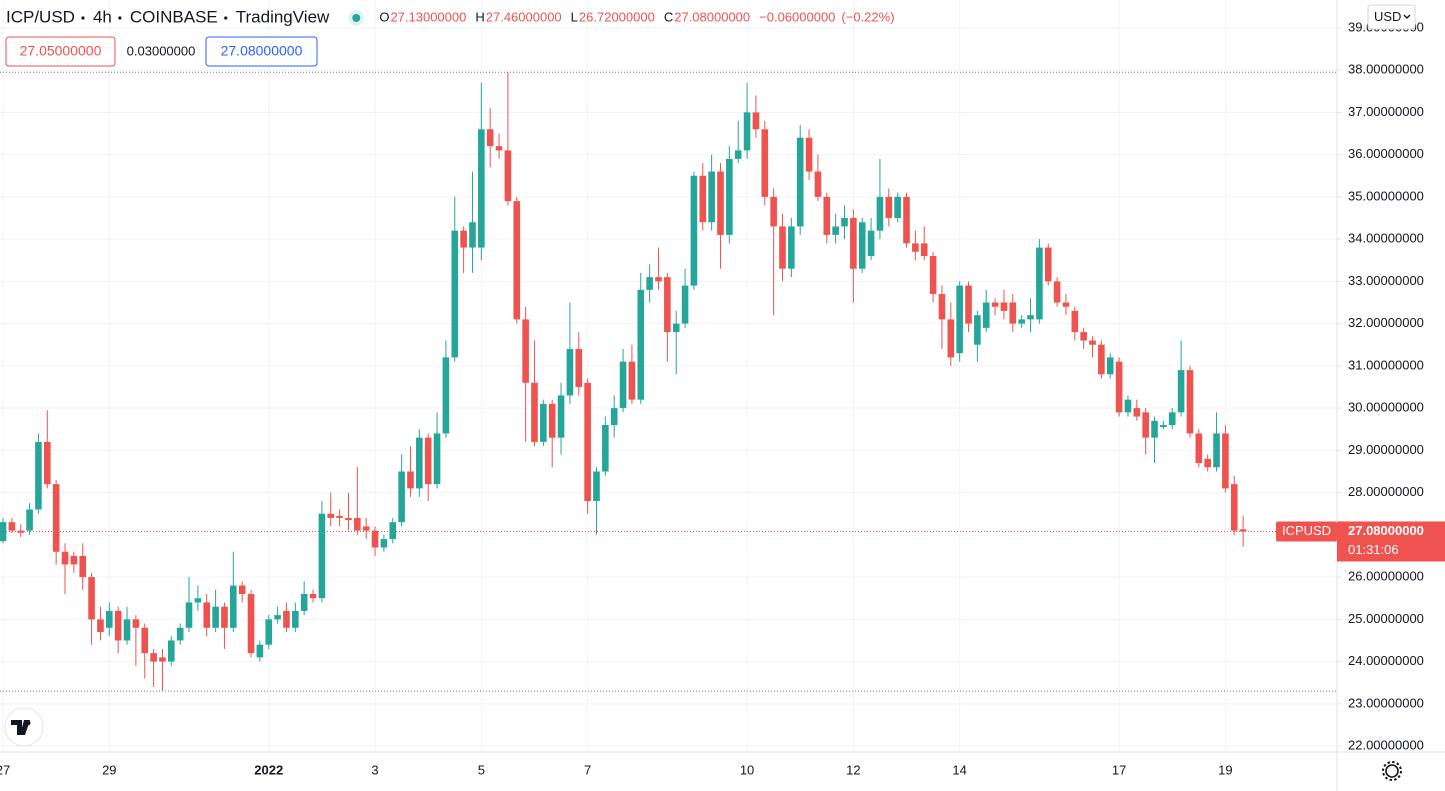 This screenshot has height=791, width=1445. What do you see at coordinates (1306, 531) in the screenshot?
I see `symbol-tag` at bounding box center [1306, 531].